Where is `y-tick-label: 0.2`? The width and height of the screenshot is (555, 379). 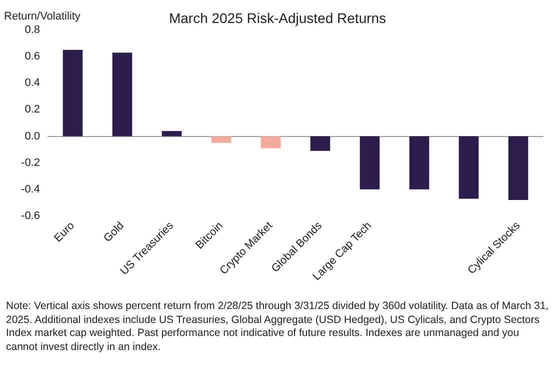 y-tick-label: 0.2 is located at coordinates (32, 110).